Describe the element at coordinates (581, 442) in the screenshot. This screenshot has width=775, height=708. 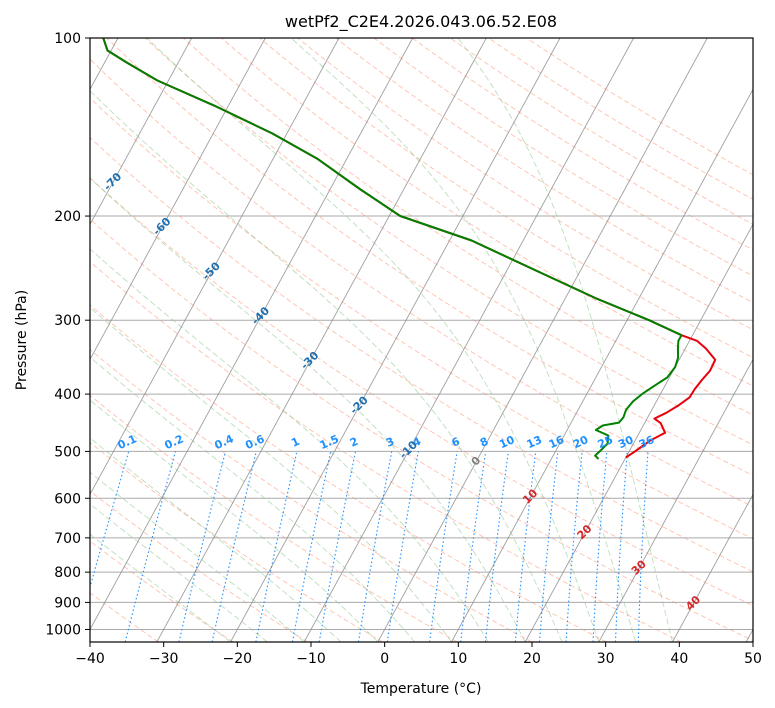
I see `mixing-ratio-label: 20` at that location.